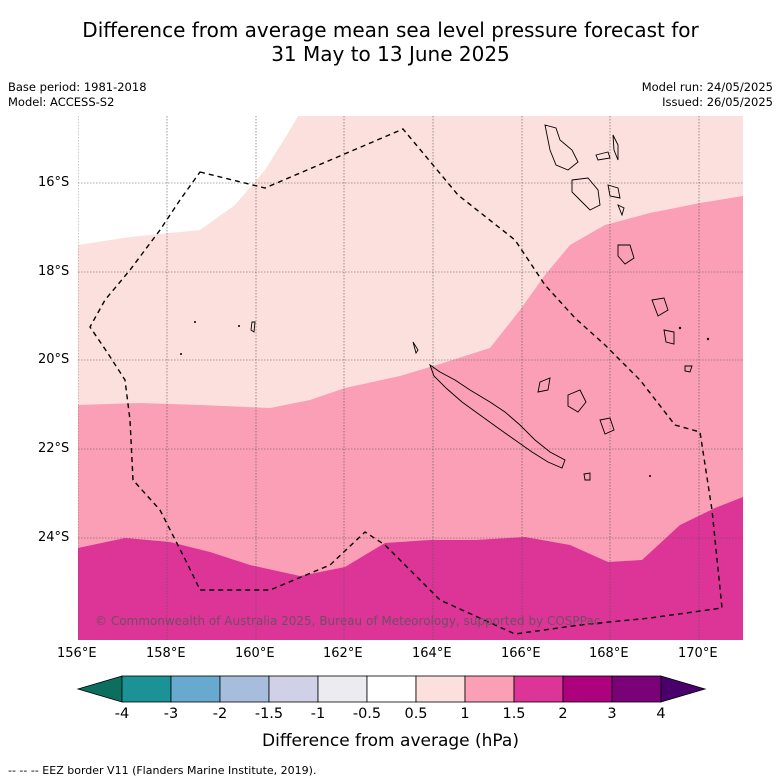  What do you see at coordinates (661, 714) in the screenshot?
I see `colorbar-tick-label: 4` at bounding box center [661, 714].